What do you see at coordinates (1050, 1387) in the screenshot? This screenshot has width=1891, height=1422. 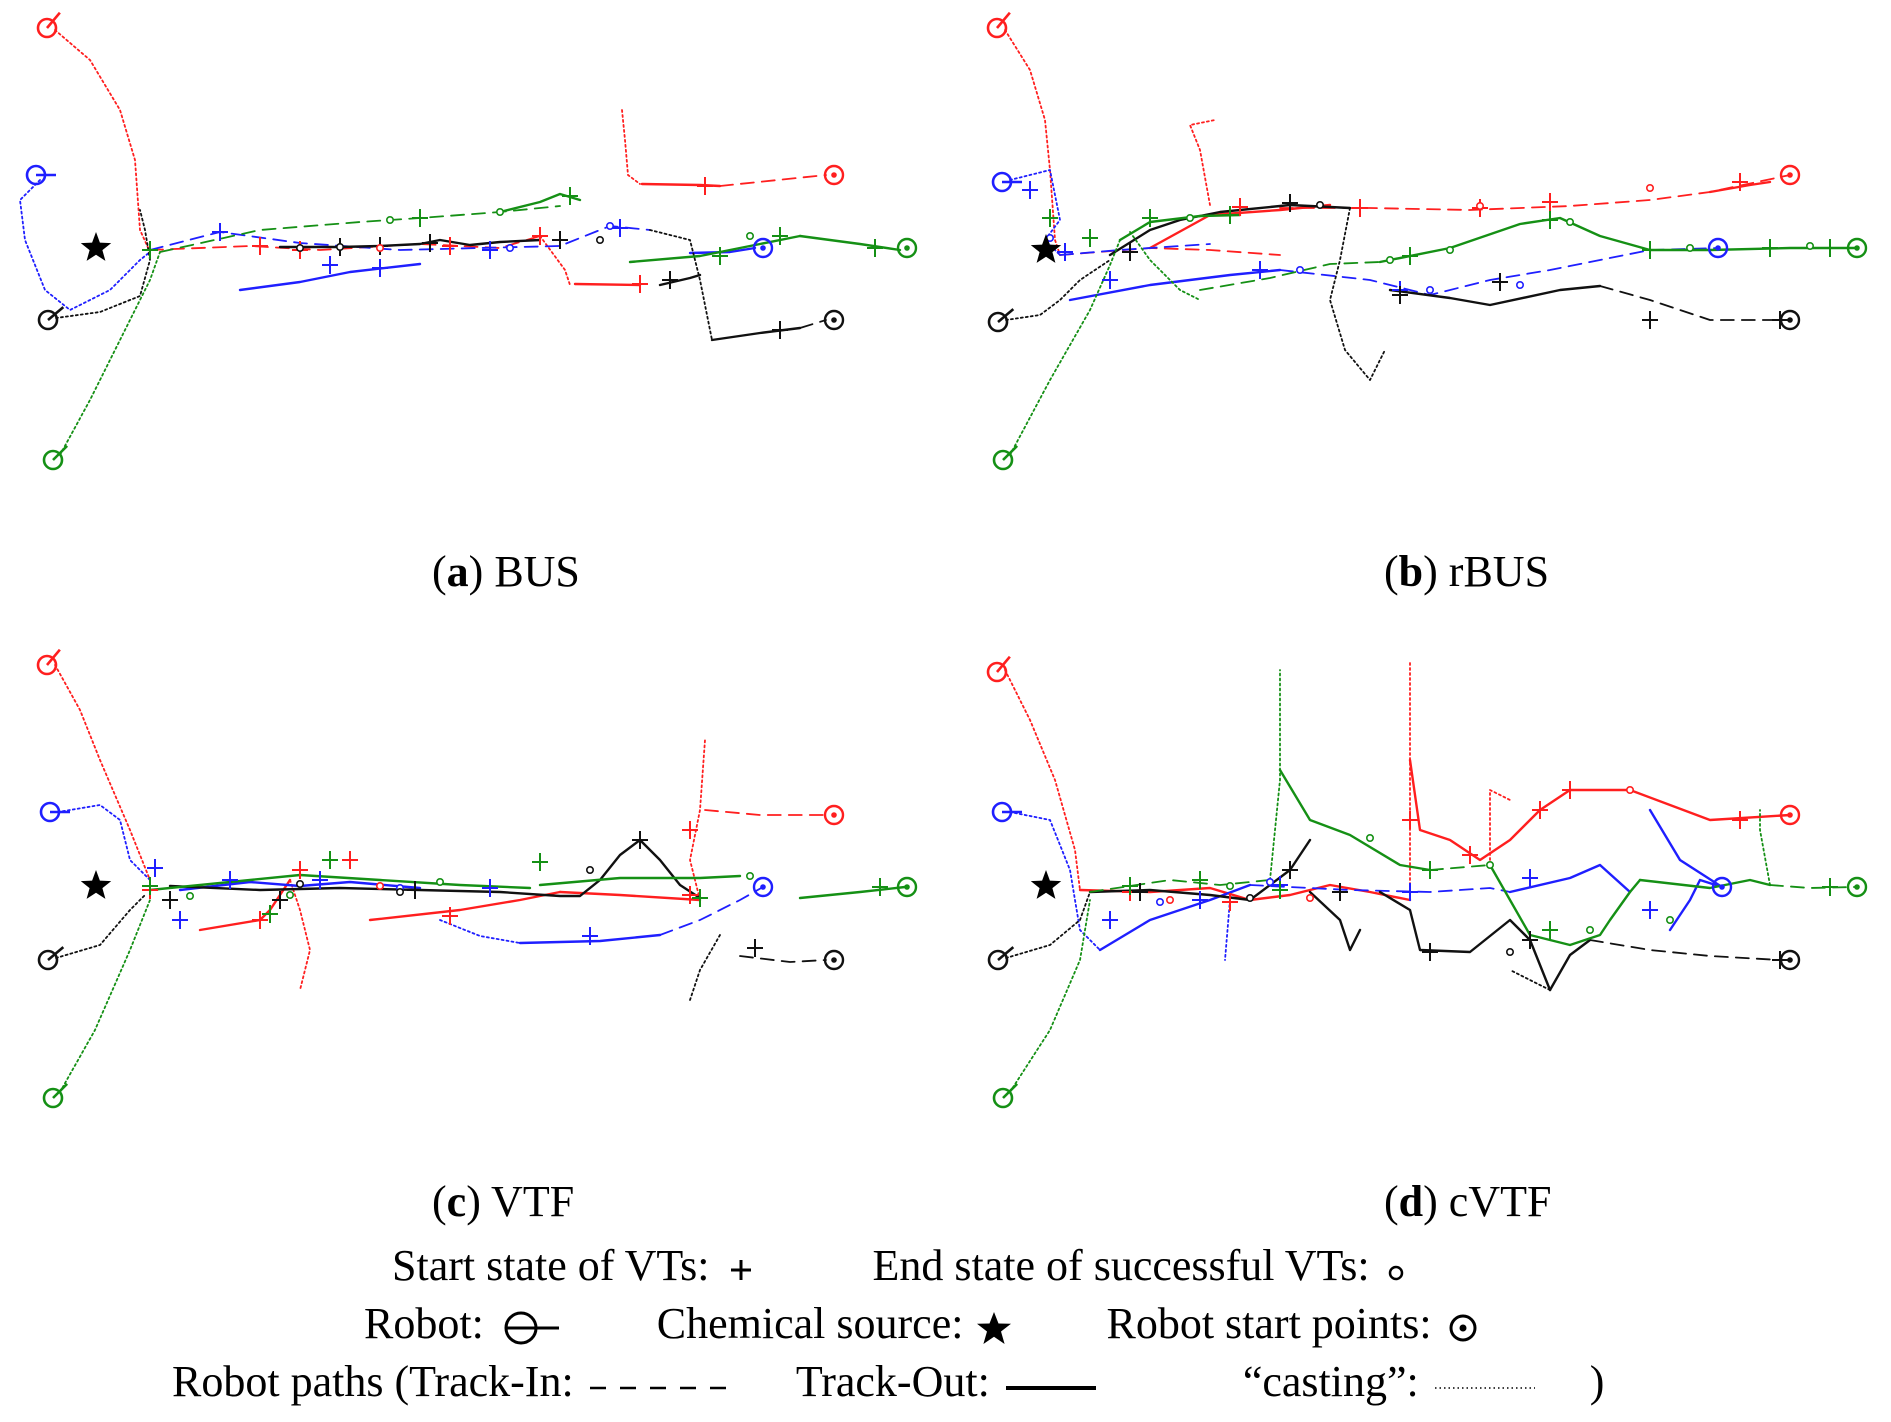 I see `solid-line-icon` at bounding box center [1050, 1387].